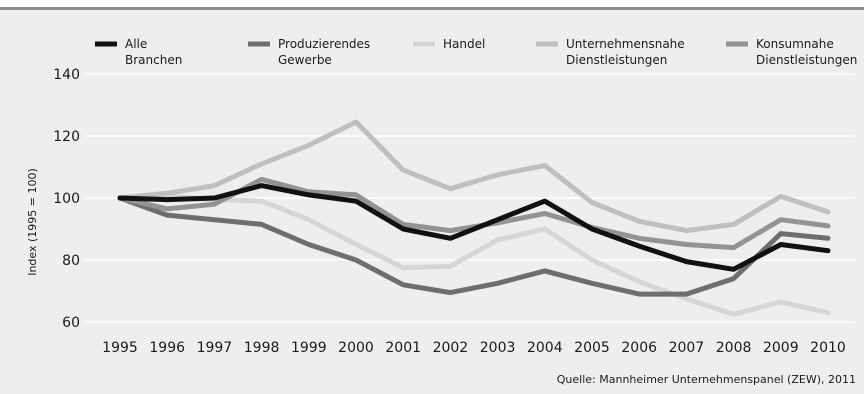  What do you see at coordinates (71, 261) in the screenshot?
I see `y-tick-label: 80` at bounding box center [71, 261].